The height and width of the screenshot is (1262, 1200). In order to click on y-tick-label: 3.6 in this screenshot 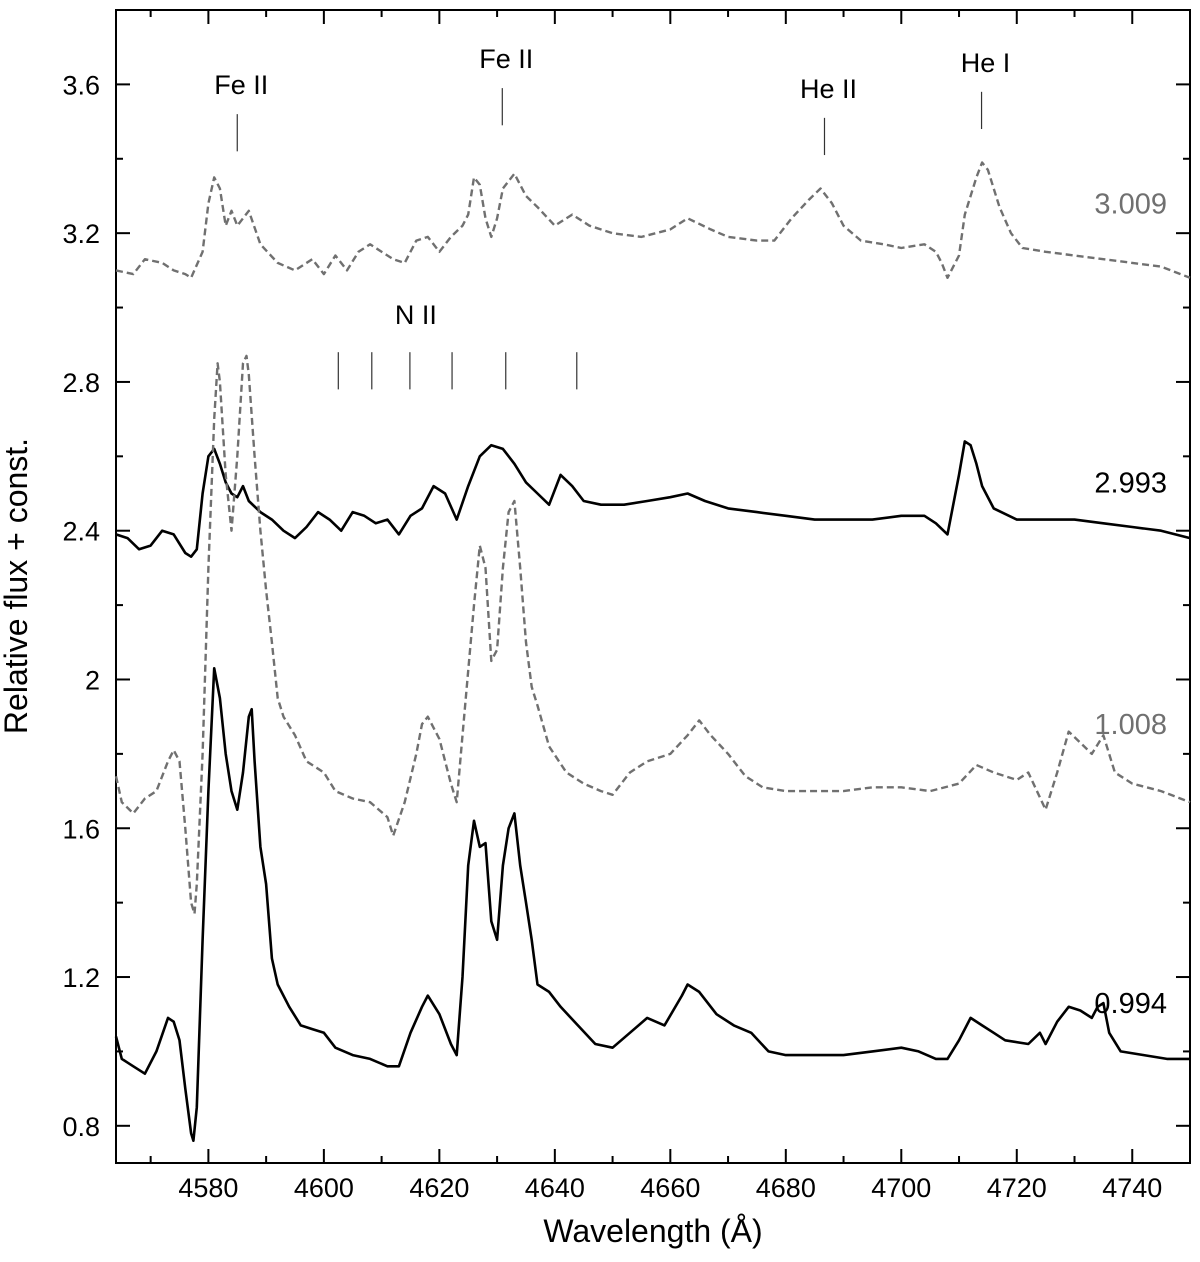, I will do `click(81, 85)`.